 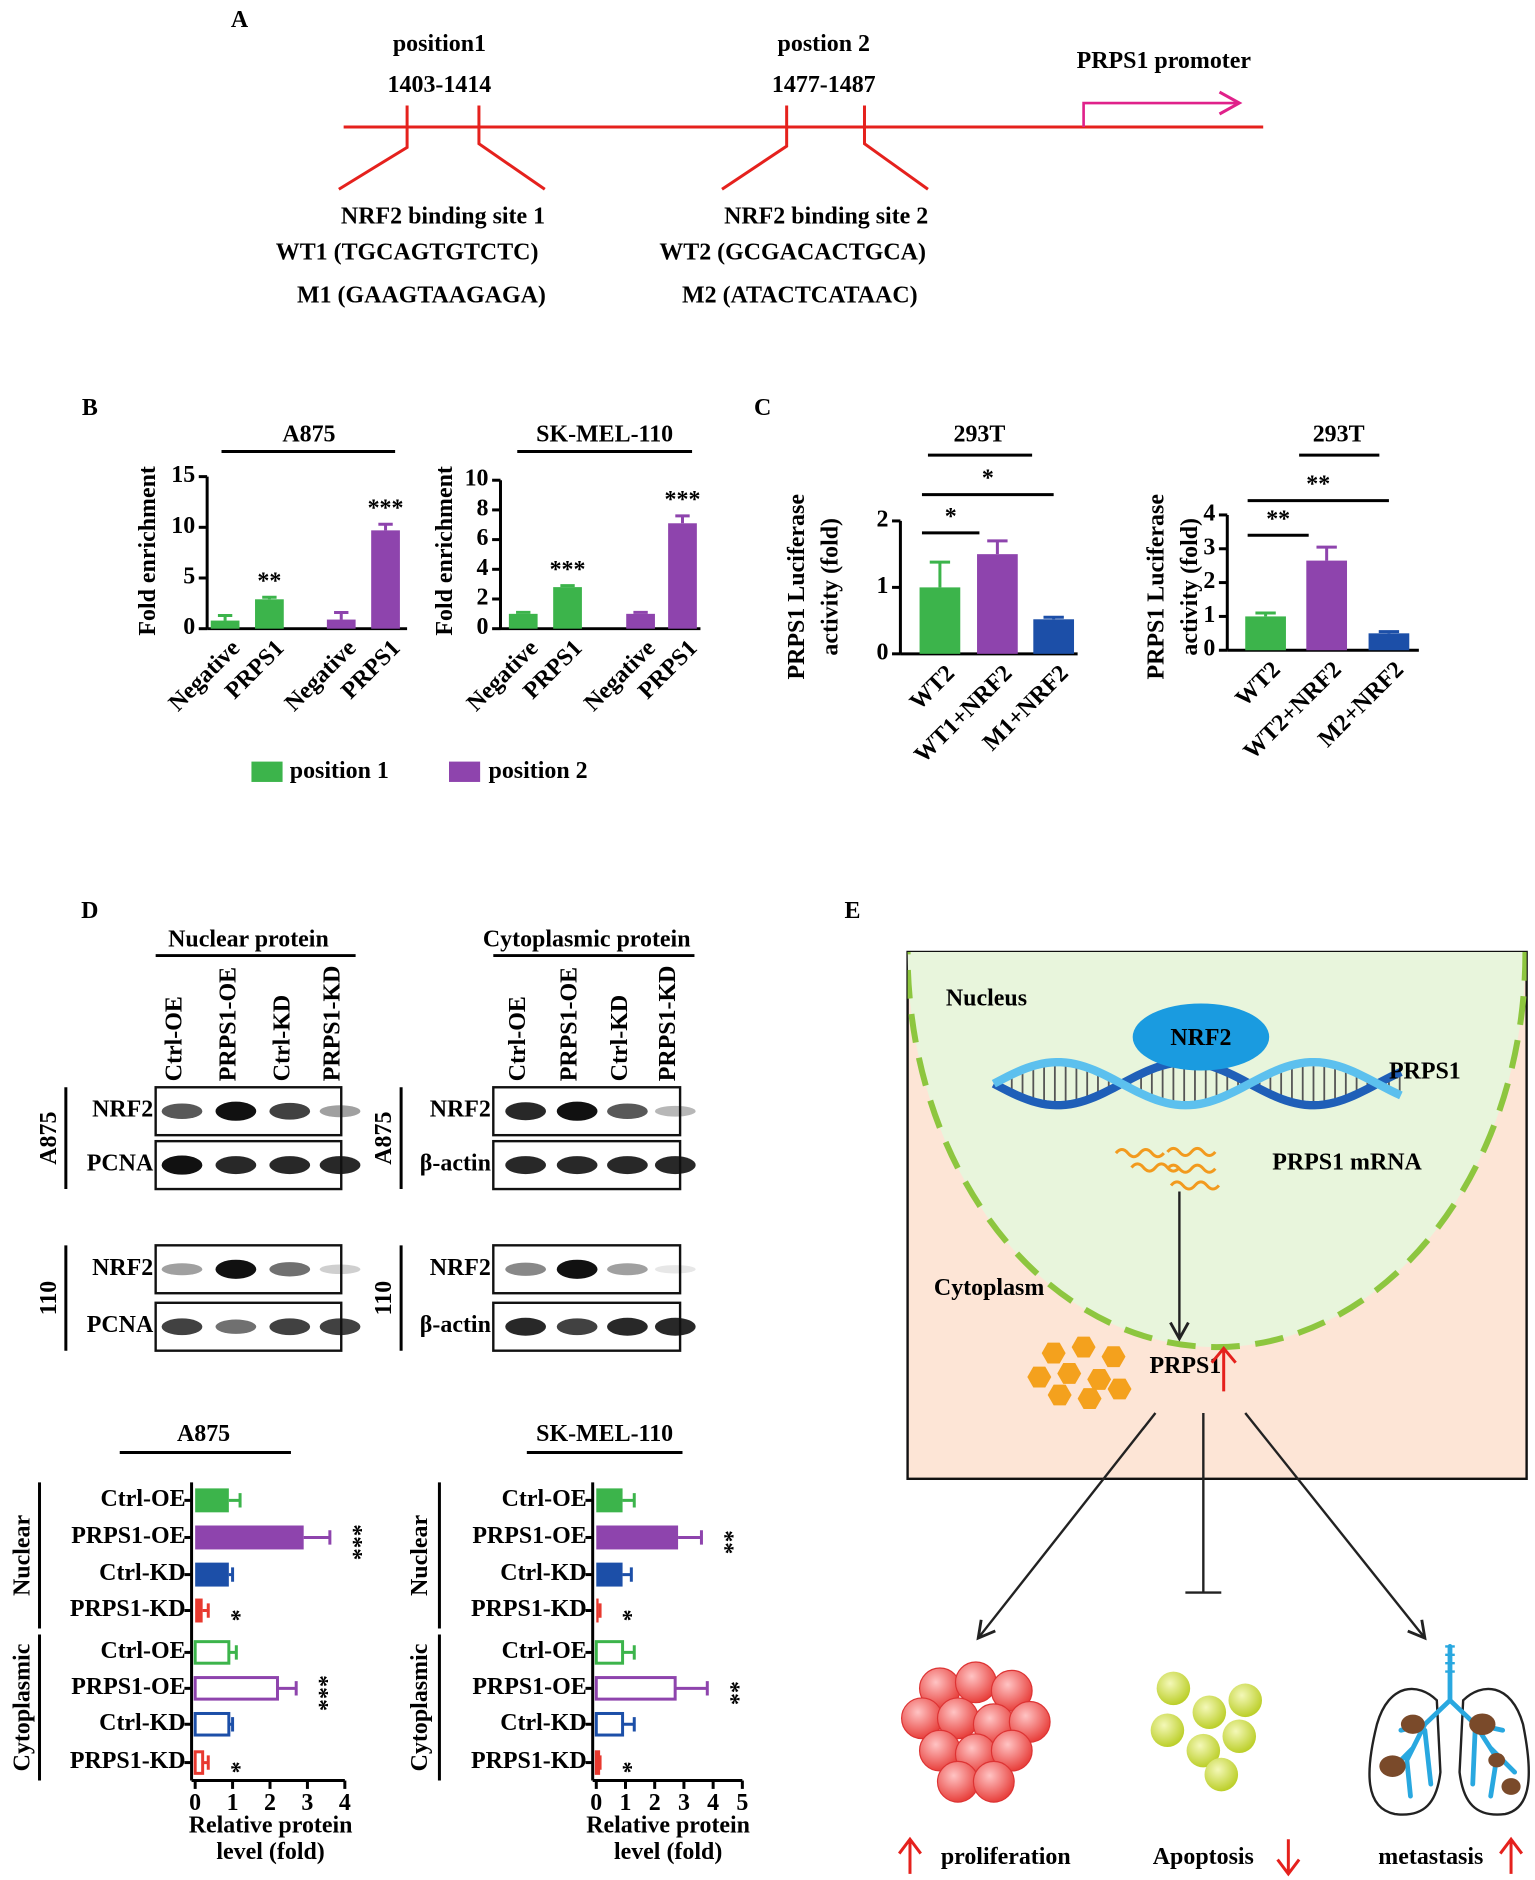 I want to click on x-tick-label: 3, so click(x=307, y=1803).